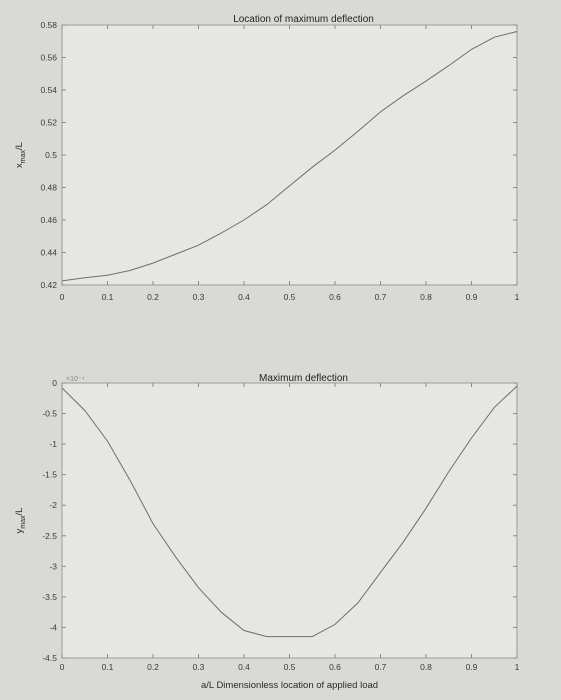 The image size is (561, 700). I want to click on y-tick-label: 0.54, so click(48, 90).